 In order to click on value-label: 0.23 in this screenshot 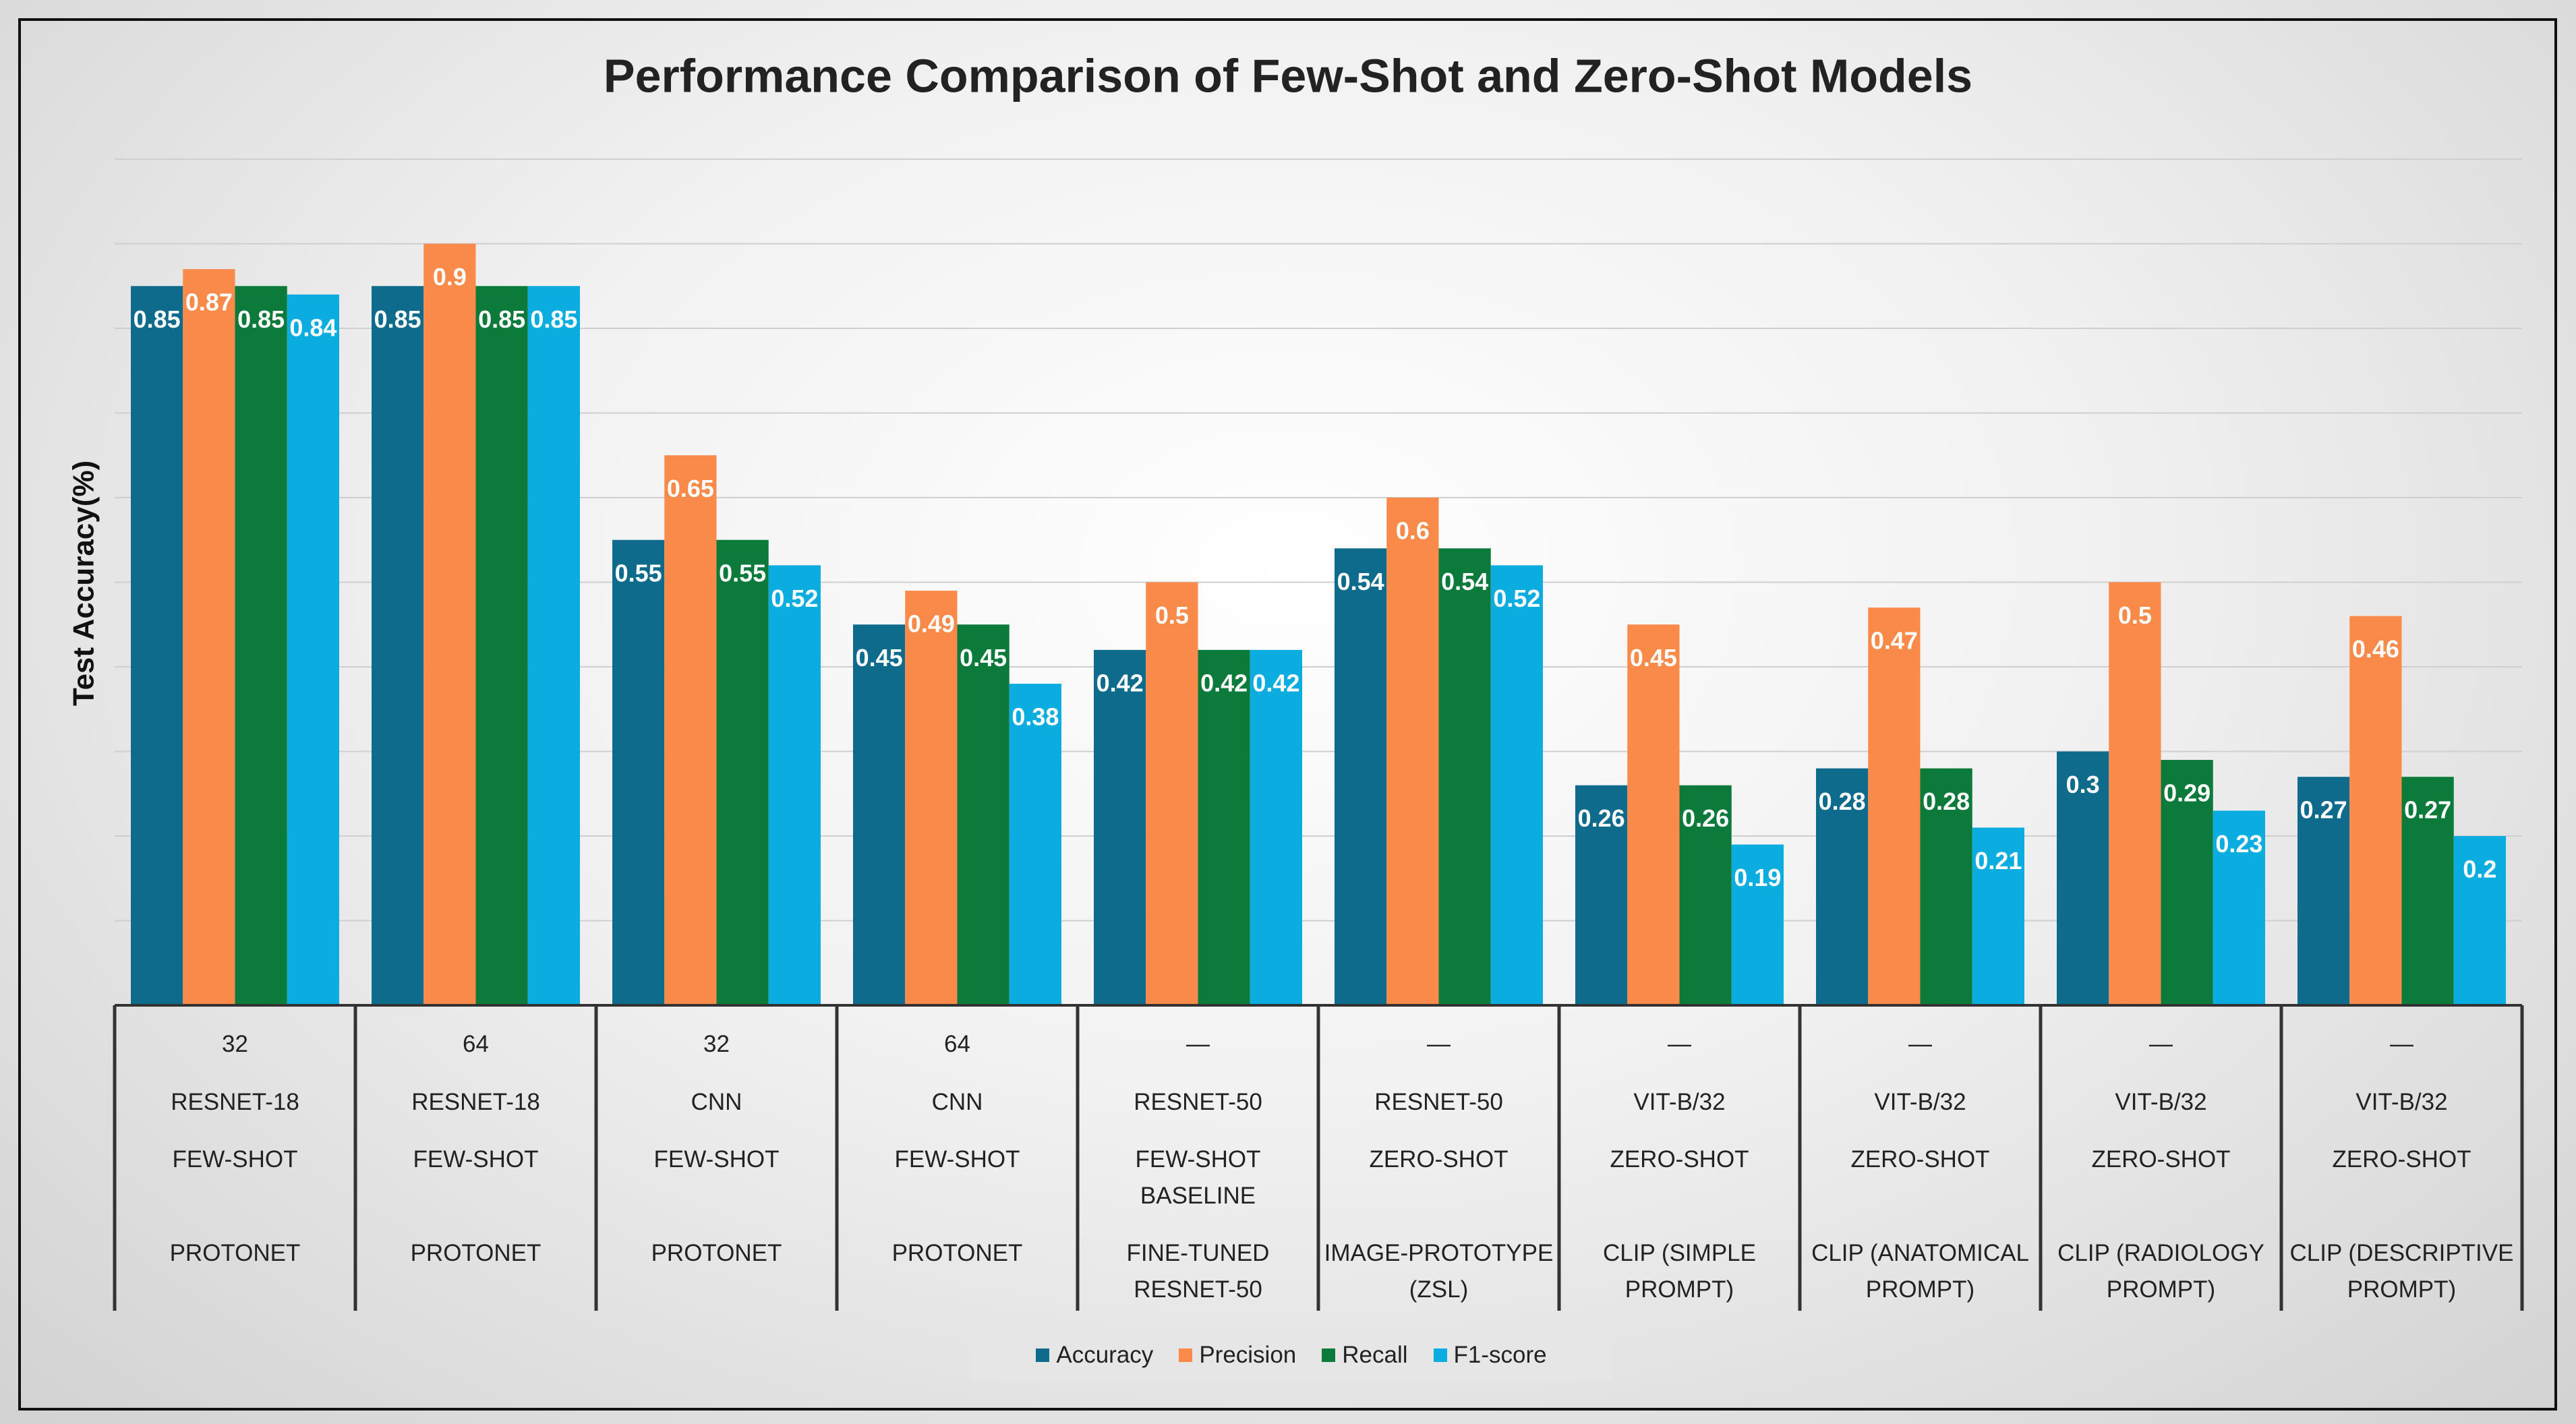, I will do `click(2238, 844)`.